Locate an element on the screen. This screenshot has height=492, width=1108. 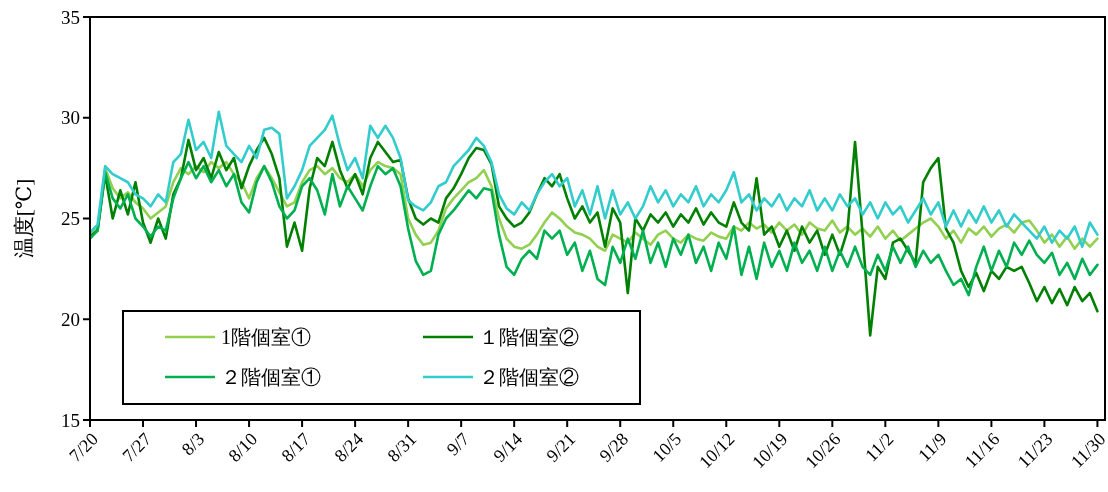
xtick-label: 8/3 is located at coordinates (193, 444).